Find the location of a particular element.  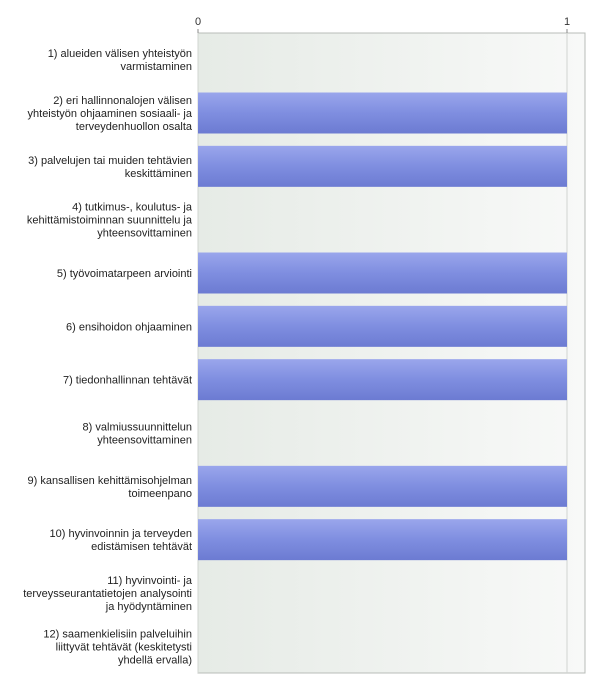

category-label: 3) palvelujen tai muiden tehtävien is located at coordinates (110, 161).